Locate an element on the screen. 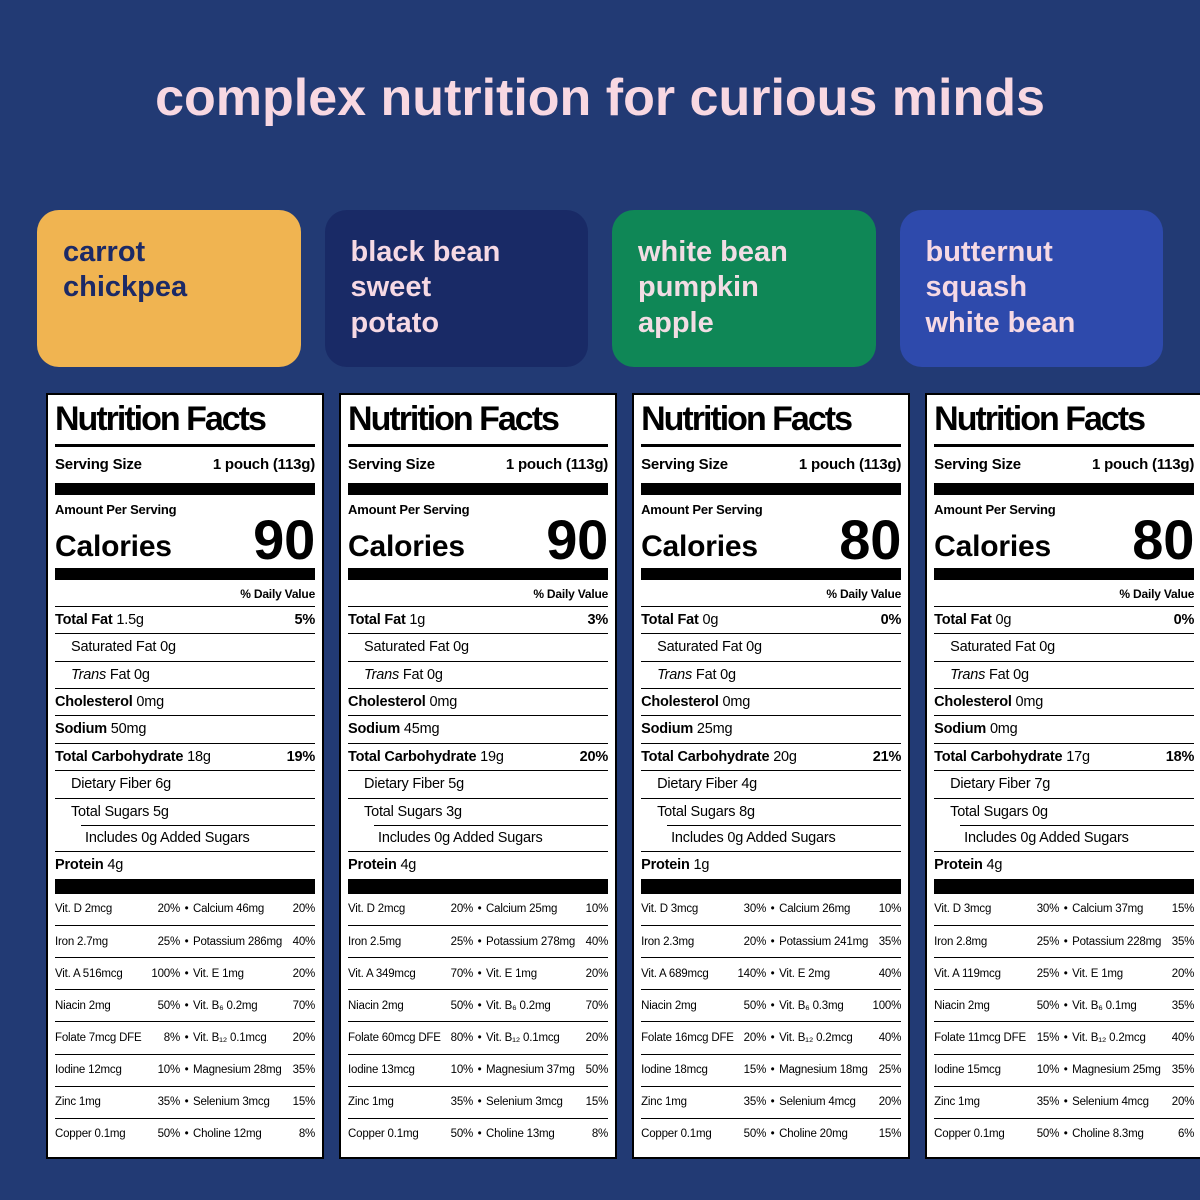 This screenshot has height=1200, width=1200. nutrient-amount: Saturated Fat 0g is located at coordinates (123, 647).